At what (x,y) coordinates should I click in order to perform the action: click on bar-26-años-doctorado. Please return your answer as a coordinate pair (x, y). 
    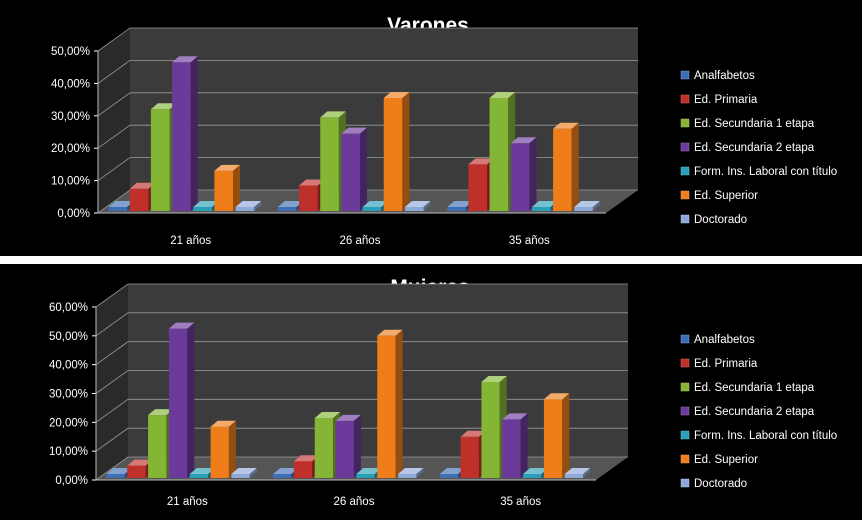
    Looking at the image, I should click on (411, 473).